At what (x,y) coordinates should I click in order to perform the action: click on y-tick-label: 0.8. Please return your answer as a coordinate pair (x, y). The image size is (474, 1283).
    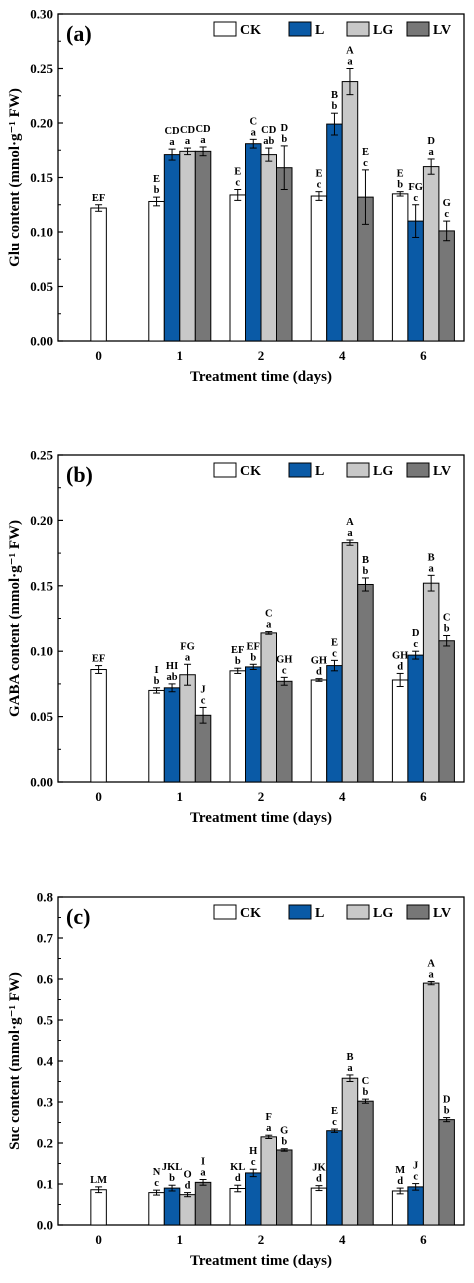
    Looking at the image, I should click on (45, 897).